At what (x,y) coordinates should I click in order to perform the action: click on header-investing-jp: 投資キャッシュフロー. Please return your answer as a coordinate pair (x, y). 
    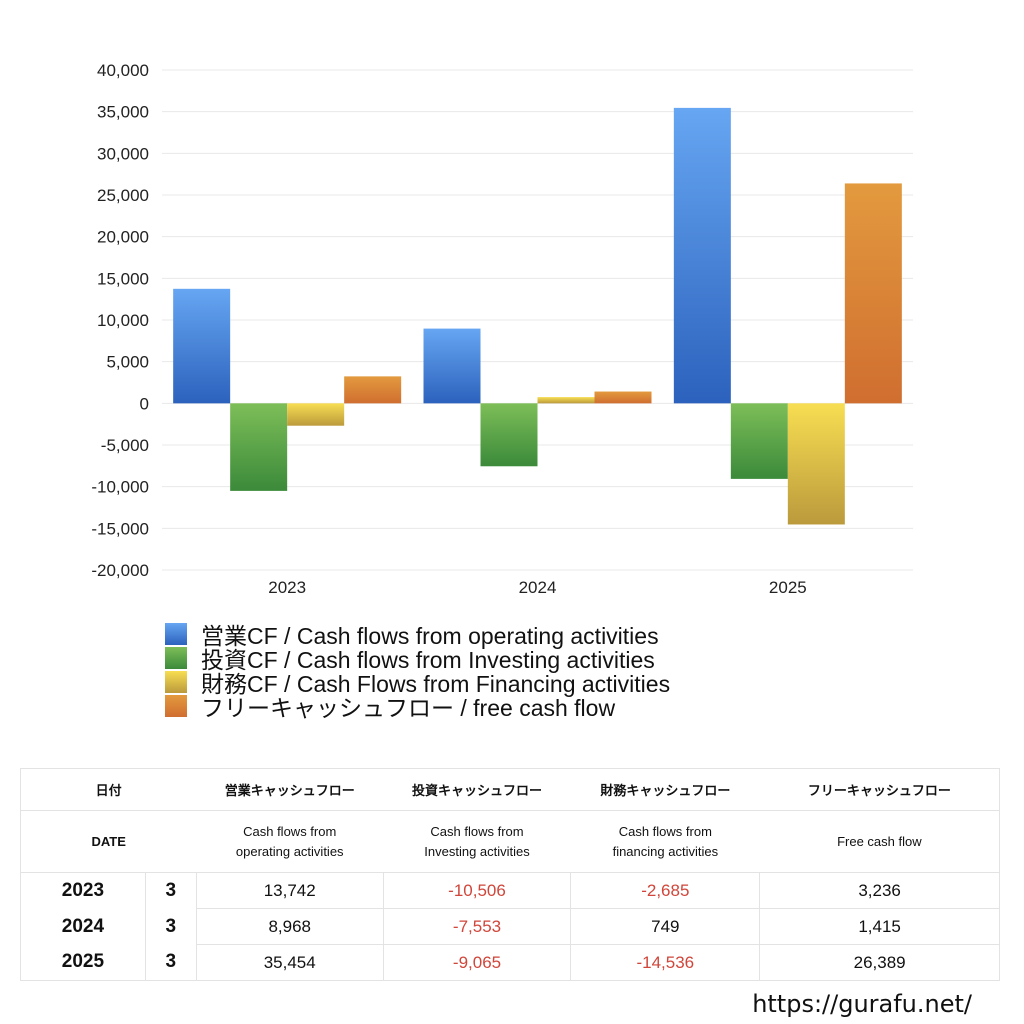
    Looking at the image, I should click on (477, 789).